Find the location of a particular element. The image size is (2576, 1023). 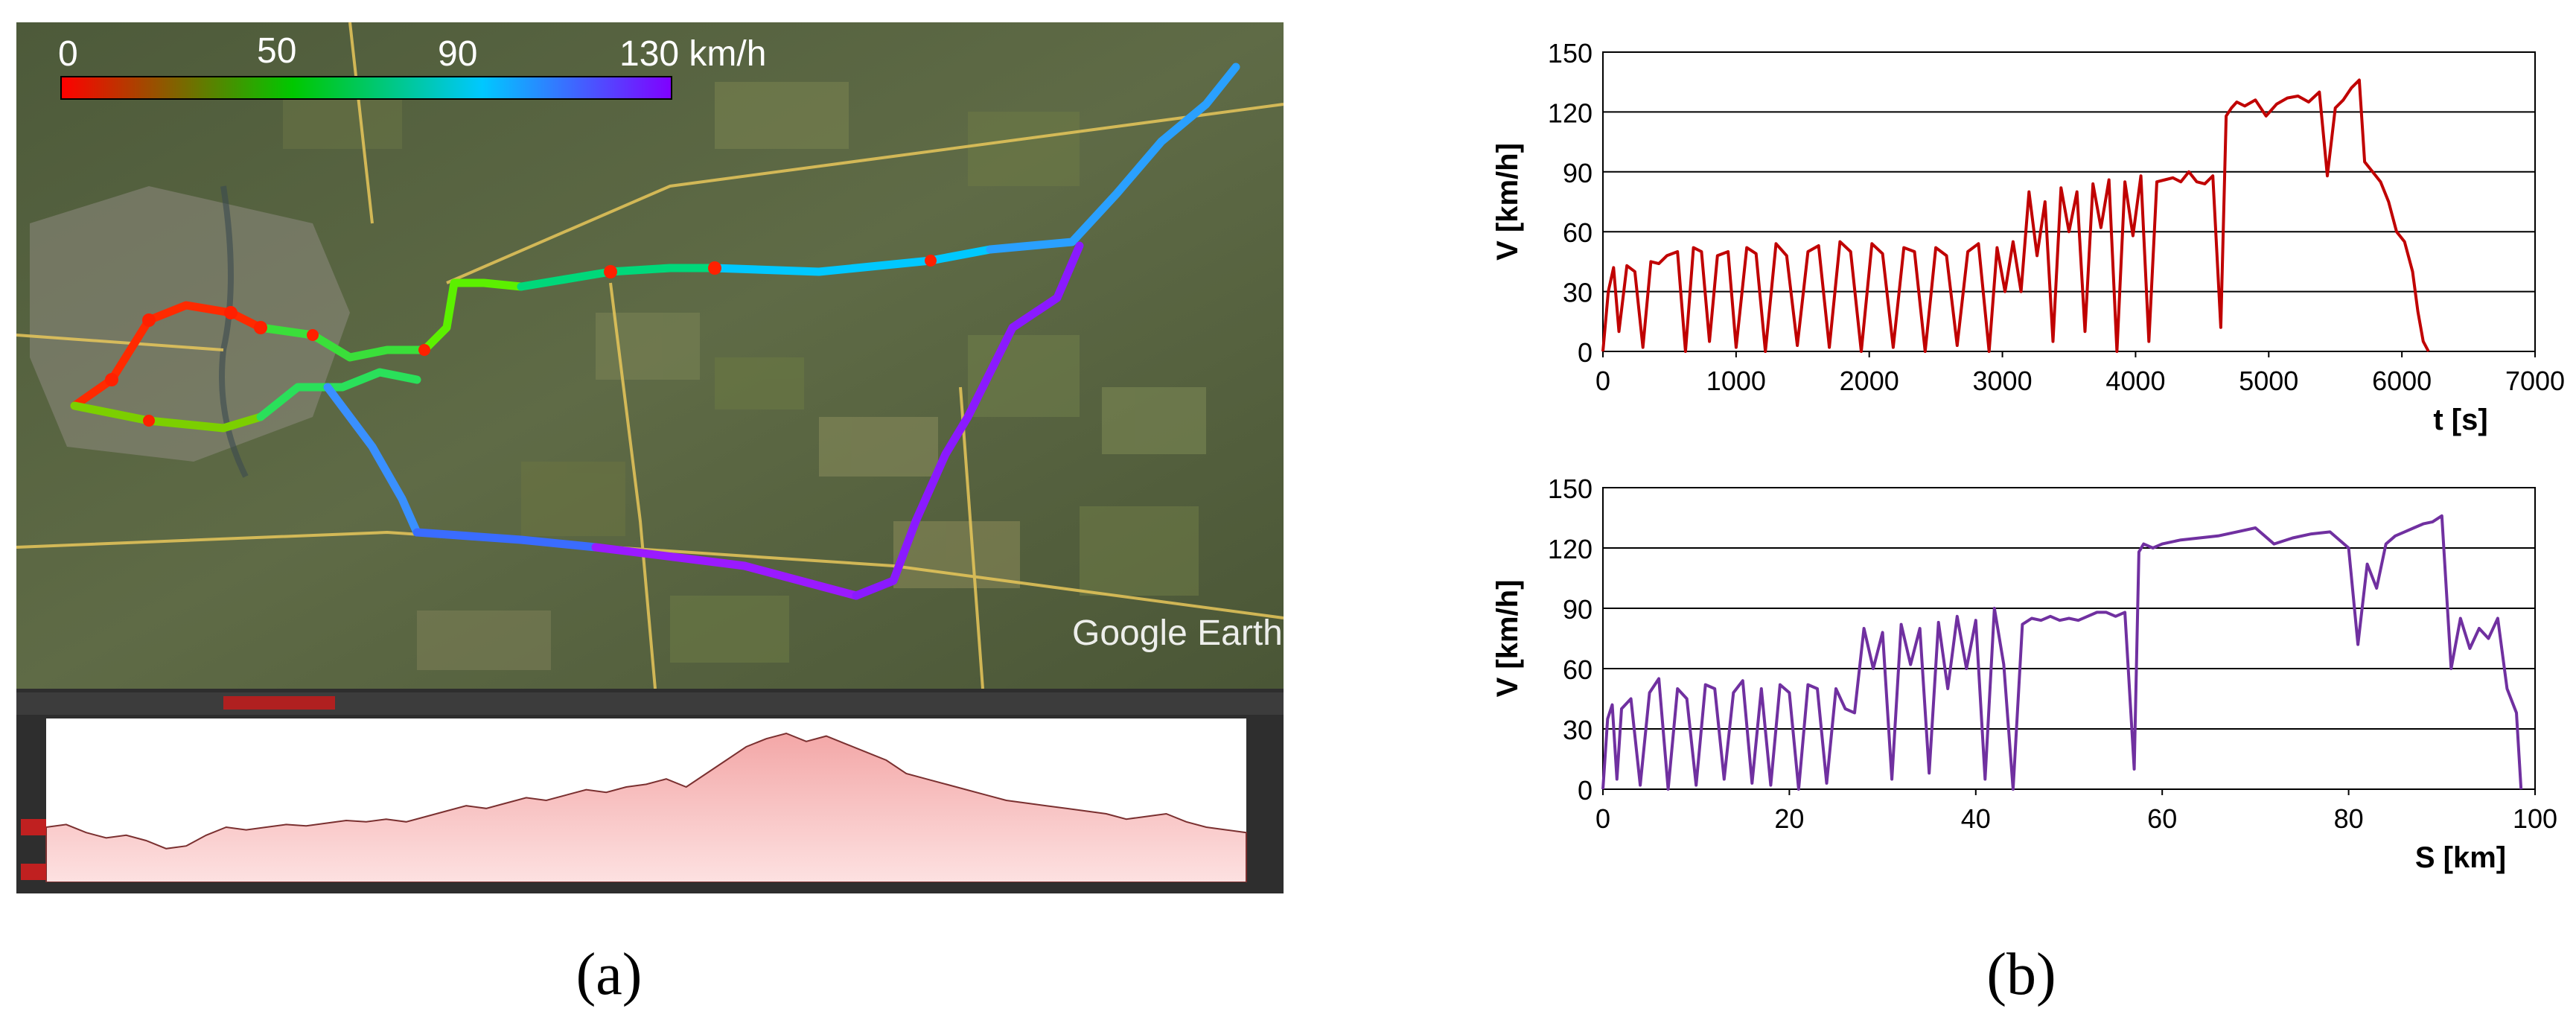

x-tick-label: 100 is located at coordinates (2535, 818).